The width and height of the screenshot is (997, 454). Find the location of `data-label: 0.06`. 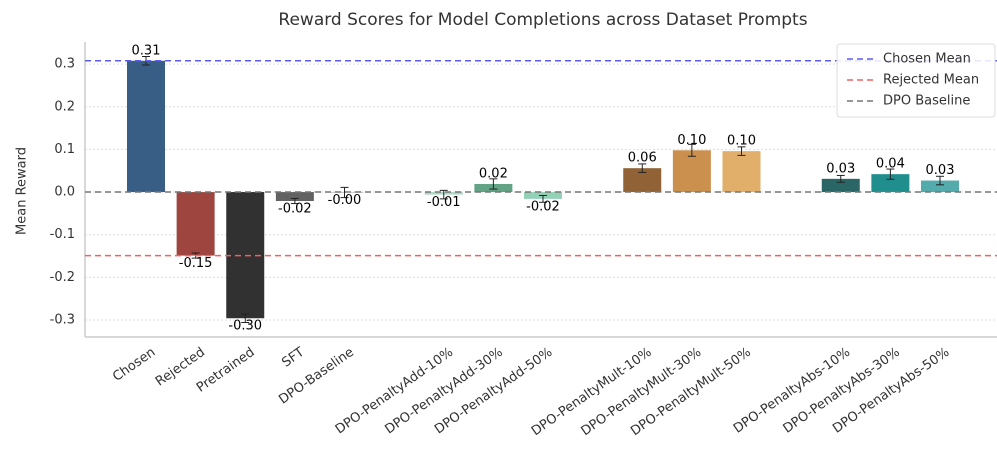

data-label: 0.06 is located at coordinates (642, 158).